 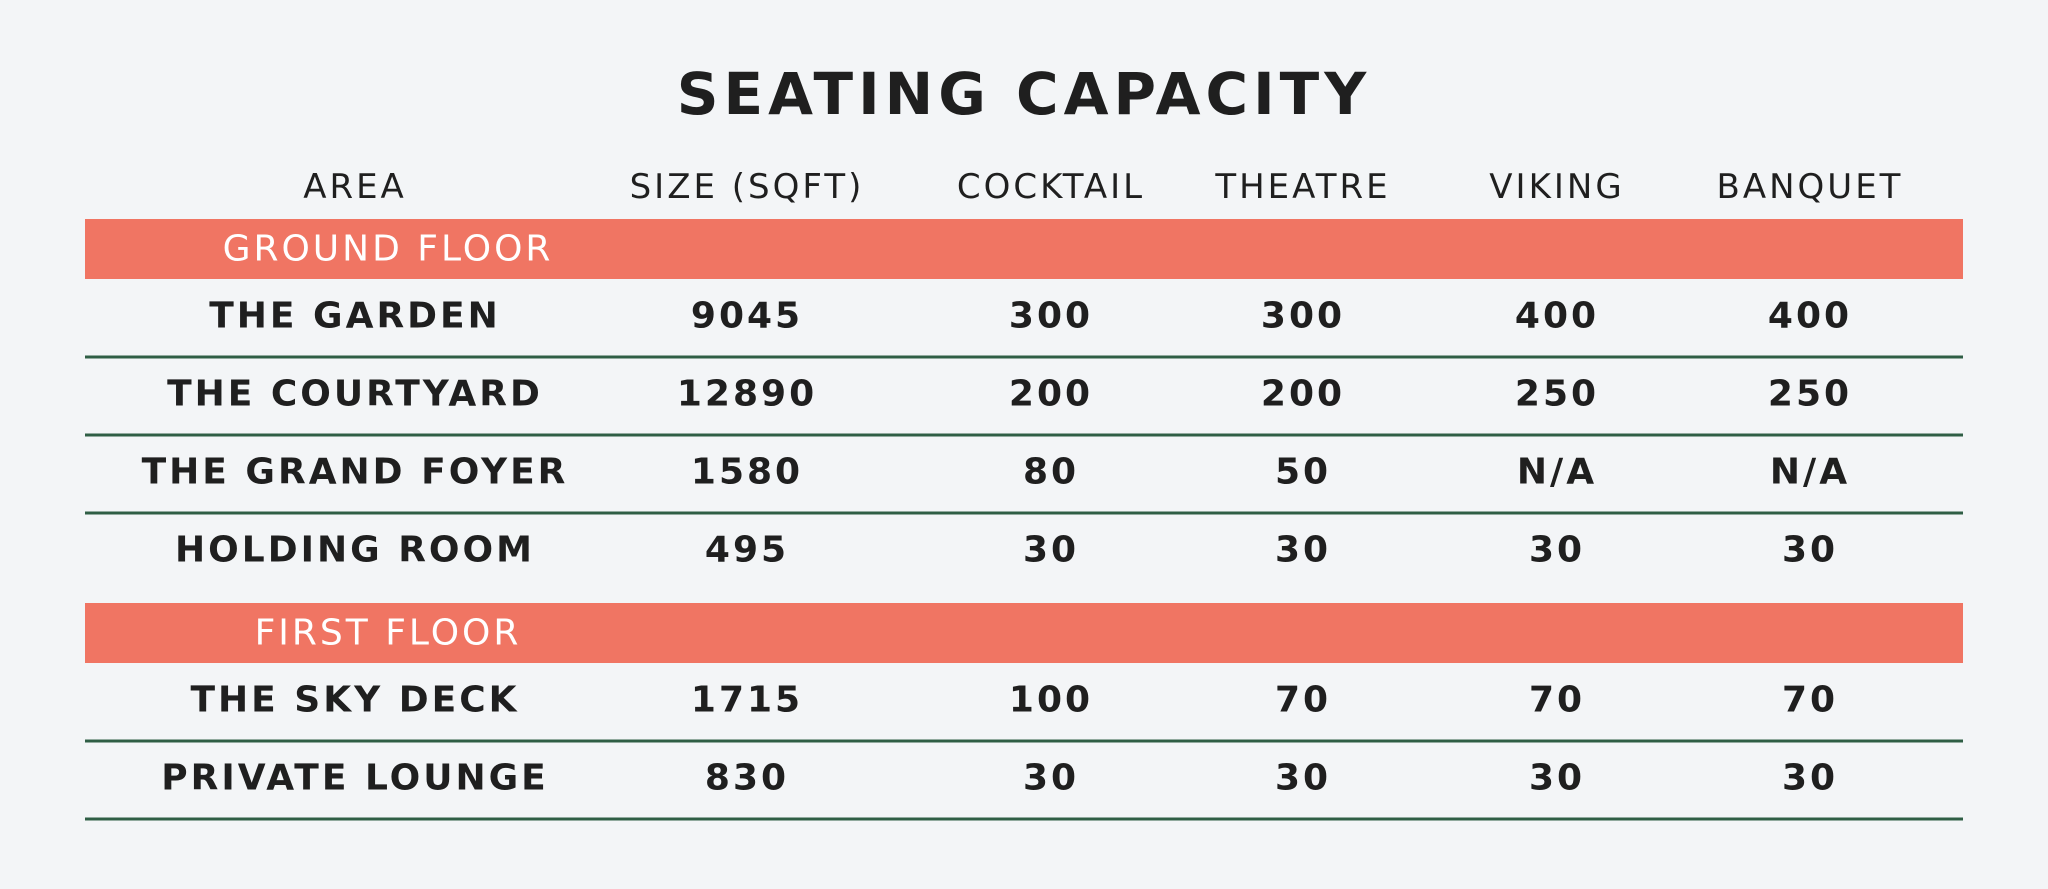 What do you see at coordinates (1556, 187) in the screenshot?
I see `column-header: VIKING` at bounding box center [1556, 187].